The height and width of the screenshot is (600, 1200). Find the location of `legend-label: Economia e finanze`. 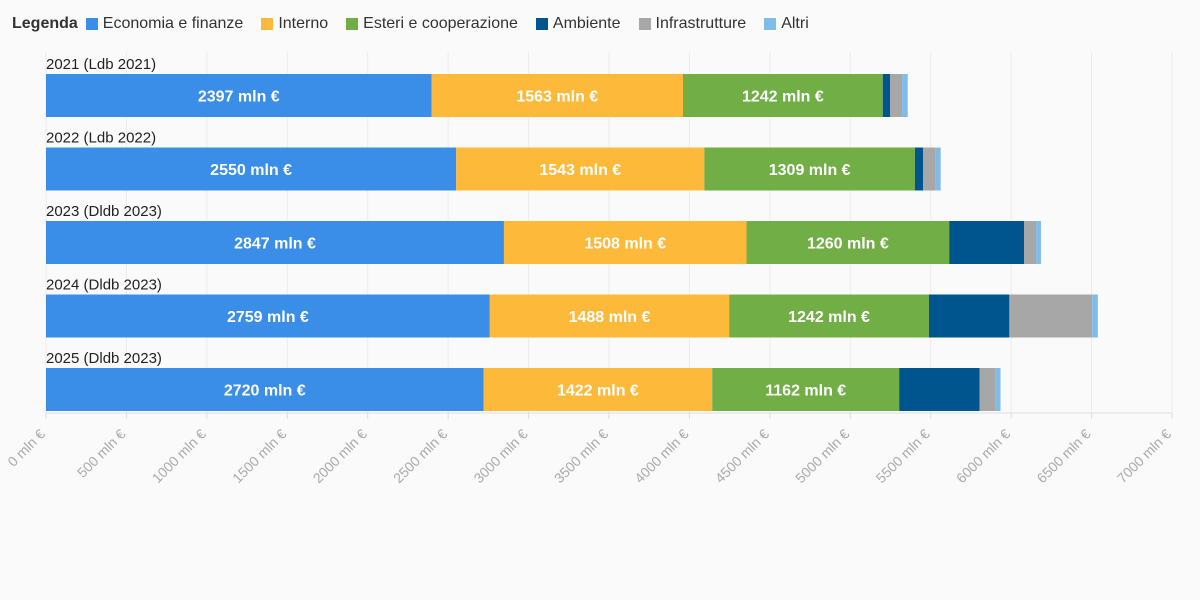

legend-label: Economia e finanze is located at coordinates (173, 23).